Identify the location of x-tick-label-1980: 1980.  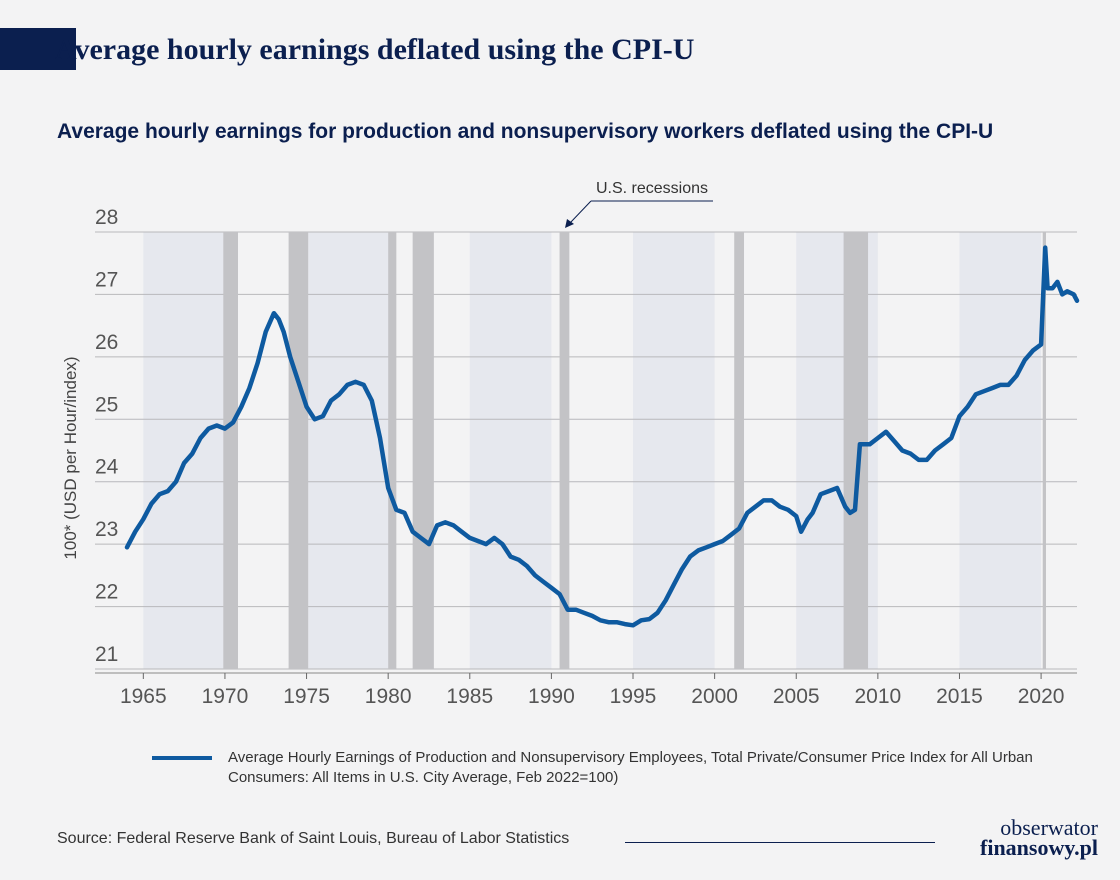
(388, 696).